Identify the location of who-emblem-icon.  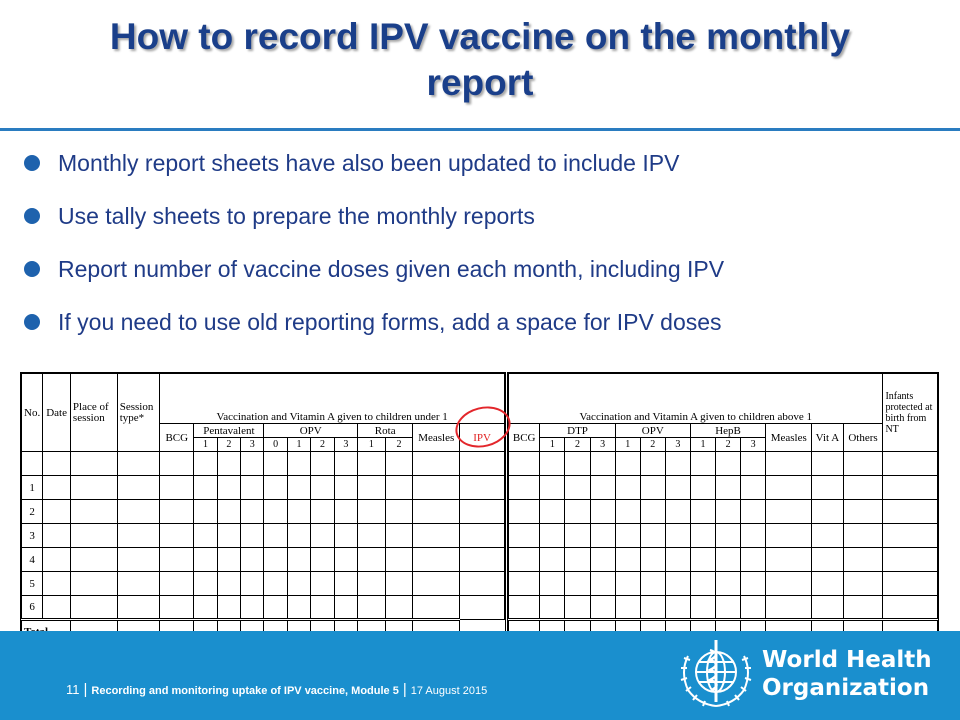
(716, 673).